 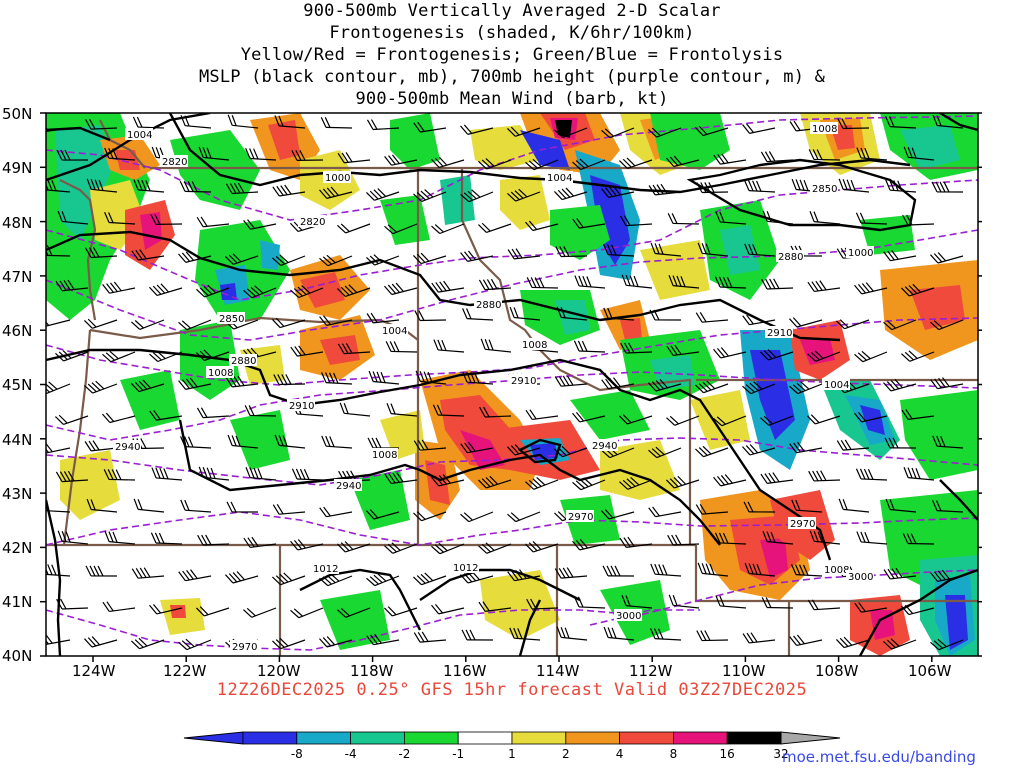 What do you see at coordinates (790, 257) in the screenshot?
I see `height-label: 2880` at bounding box center [790, 257].